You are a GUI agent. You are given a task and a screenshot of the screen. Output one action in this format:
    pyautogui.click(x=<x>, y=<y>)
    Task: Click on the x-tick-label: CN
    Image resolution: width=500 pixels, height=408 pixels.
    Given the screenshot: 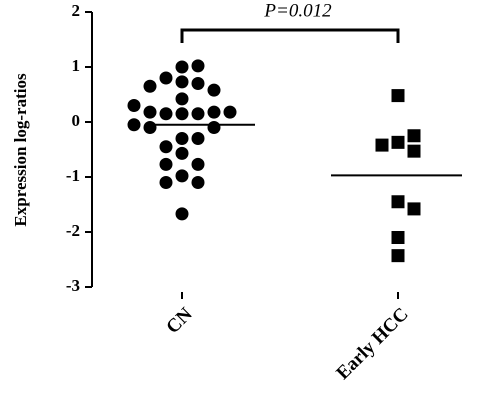 What is the action you would take?
    pyautogui.click(x=179, y=321)
    